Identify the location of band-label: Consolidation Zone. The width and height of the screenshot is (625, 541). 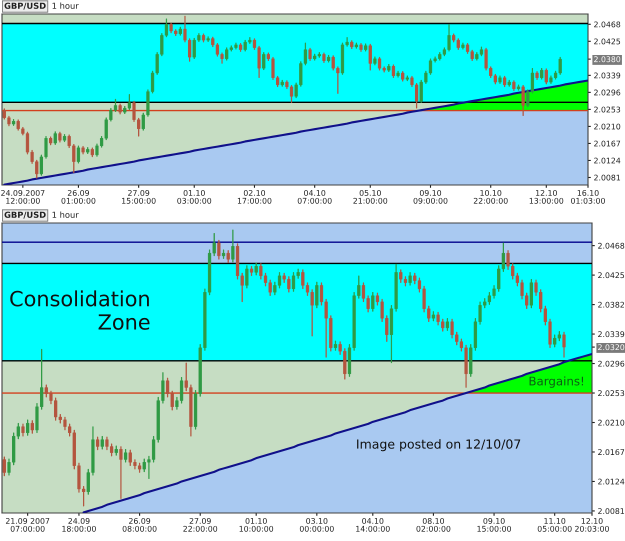
(80, 310).